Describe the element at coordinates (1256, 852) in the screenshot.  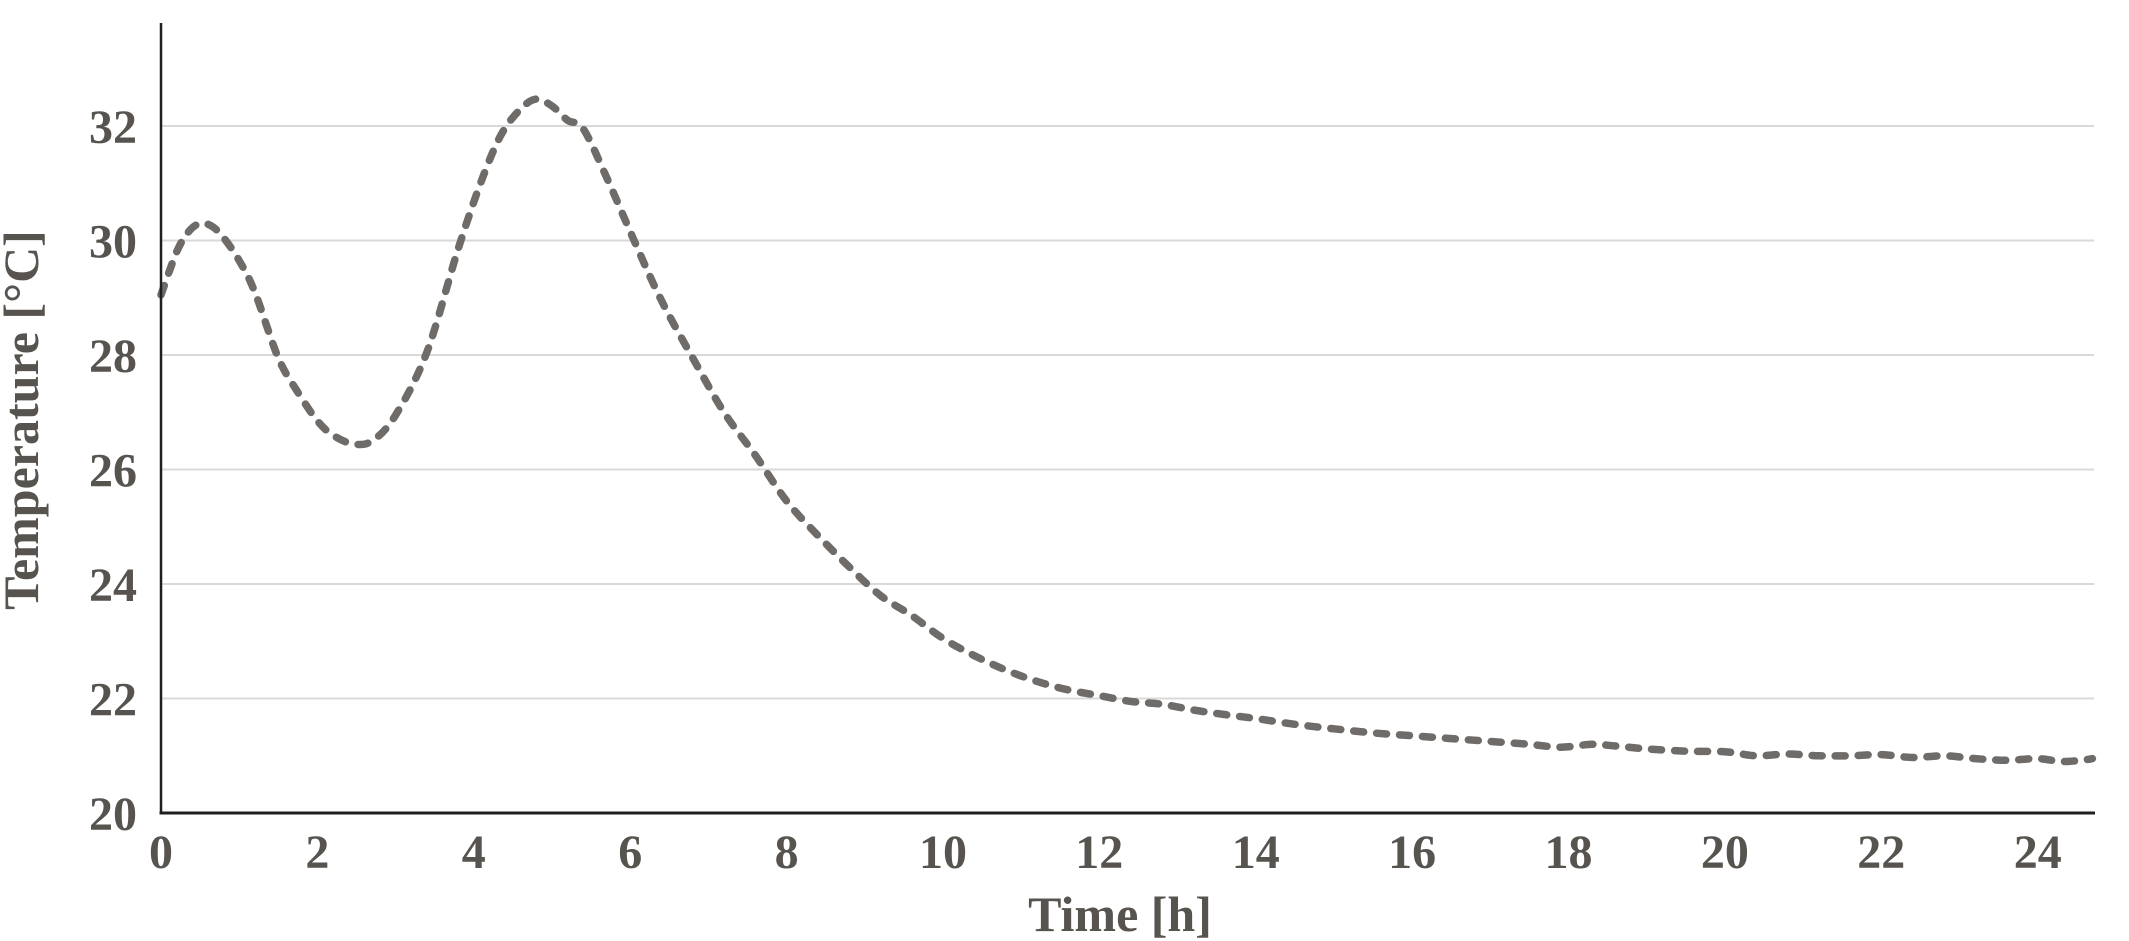
I see `x-tick-label-14: 14` at that location.